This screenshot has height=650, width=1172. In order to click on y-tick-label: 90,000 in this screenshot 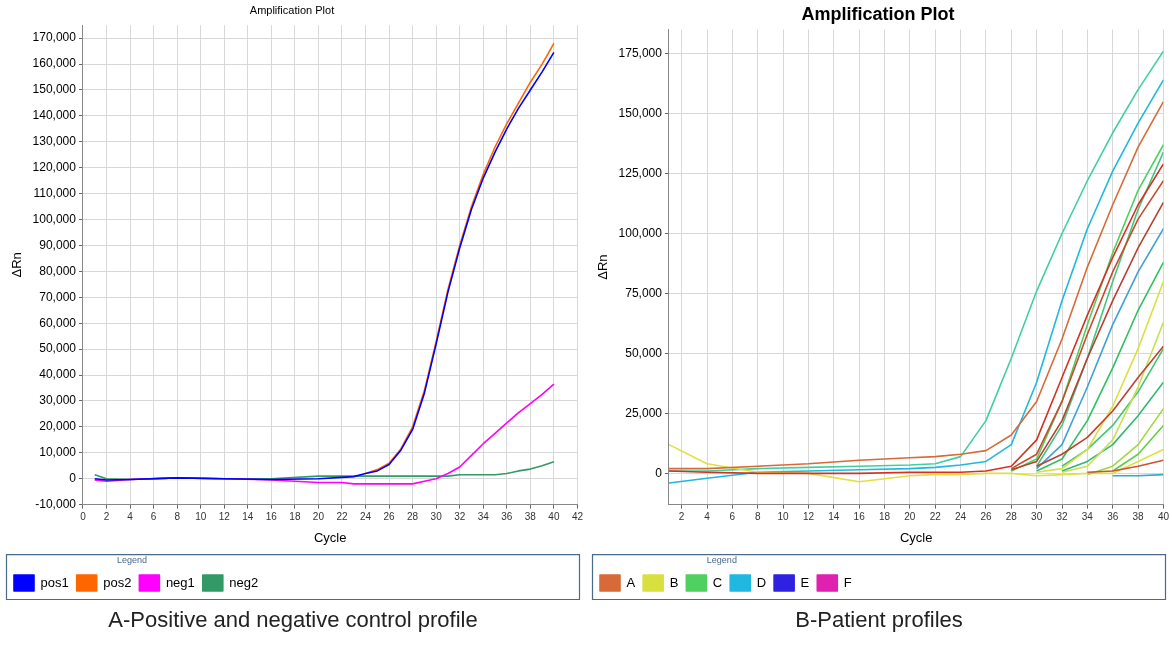, I will do `click(58, 244)`.